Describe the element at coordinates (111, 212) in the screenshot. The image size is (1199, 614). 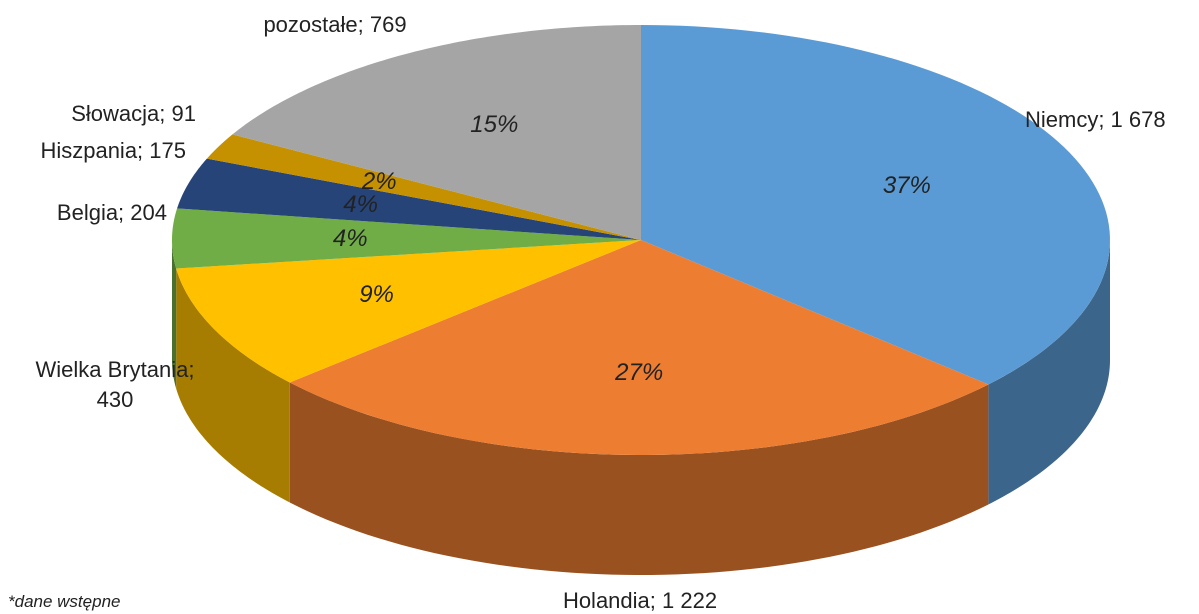
I see `data-label: Belgia; 204` at that location.